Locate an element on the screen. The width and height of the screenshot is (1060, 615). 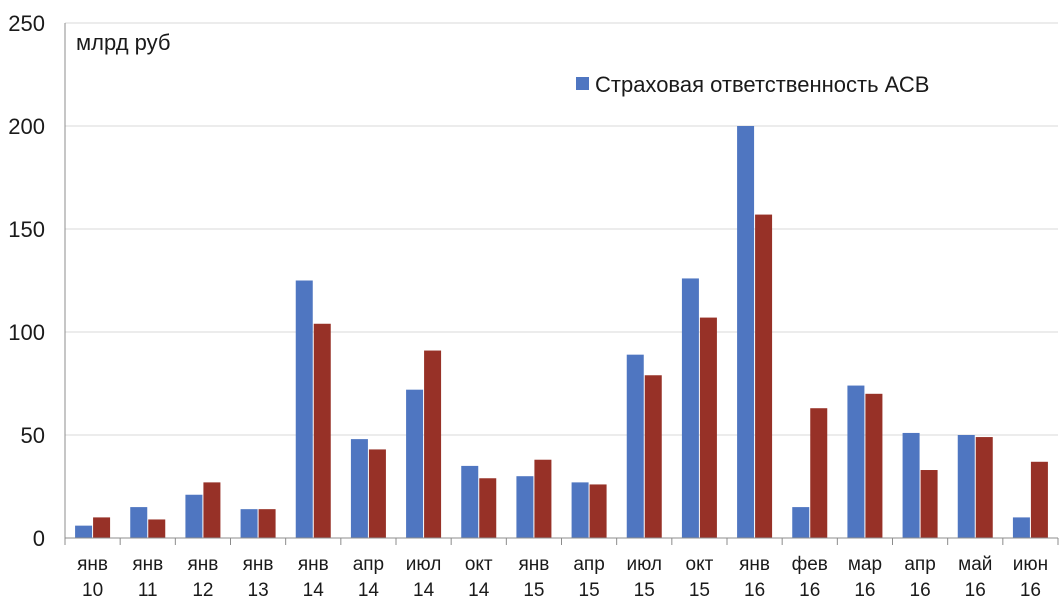
y-axis-ticks: 0 50 100 150 200 250 is located at coordinates (26, 281).